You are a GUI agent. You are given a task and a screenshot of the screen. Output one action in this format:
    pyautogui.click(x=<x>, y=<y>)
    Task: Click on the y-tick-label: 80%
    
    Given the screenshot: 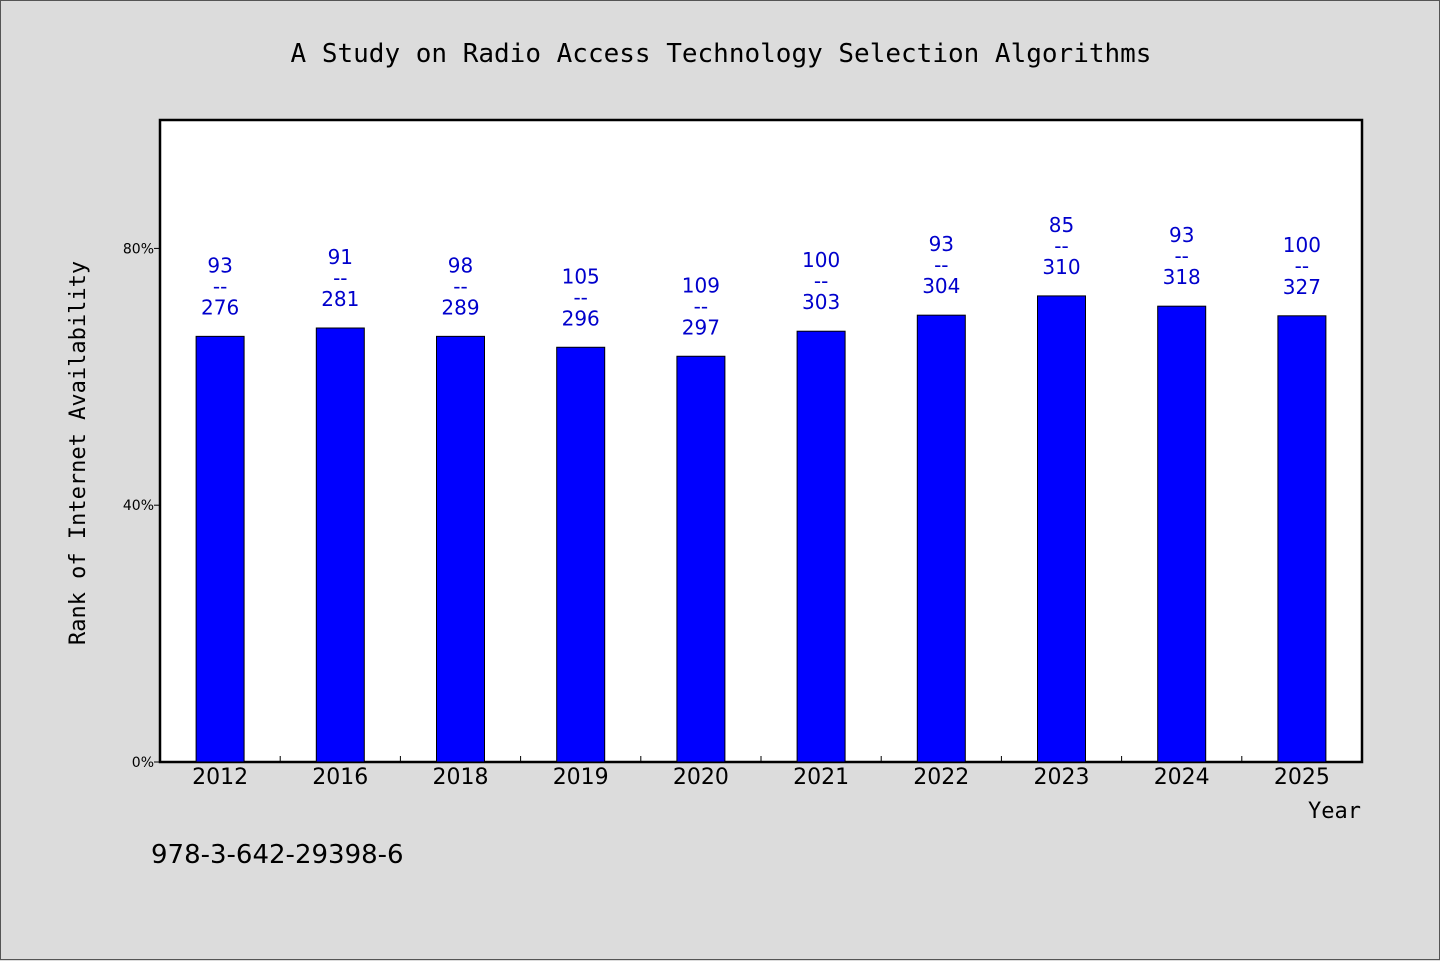 What is the action you would take?
    pyautogui.click(x=138, y=249)
    